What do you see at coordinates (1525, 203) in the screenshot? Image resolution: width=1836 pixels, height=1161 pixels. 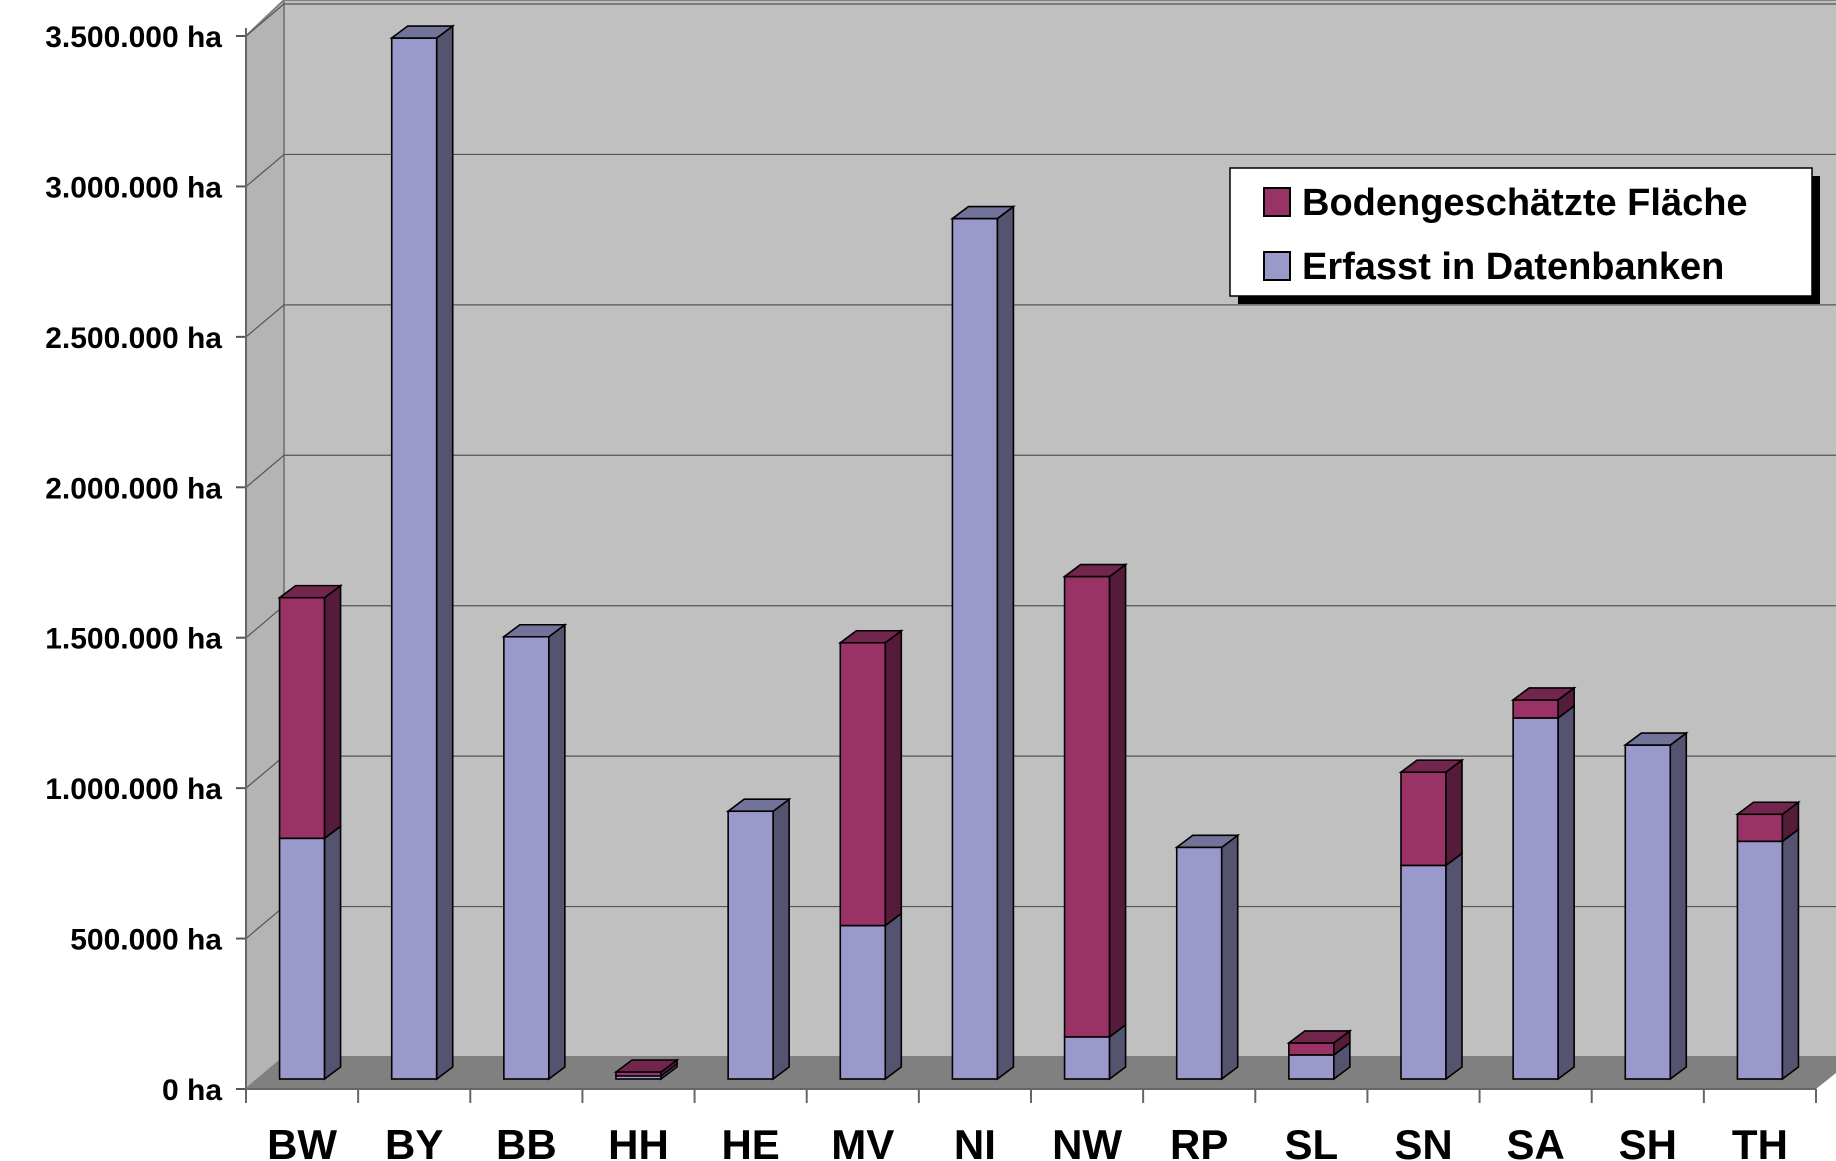 I see `legend-label: Bodengeschätzte Fläche` at bounding box center [1525, 203].